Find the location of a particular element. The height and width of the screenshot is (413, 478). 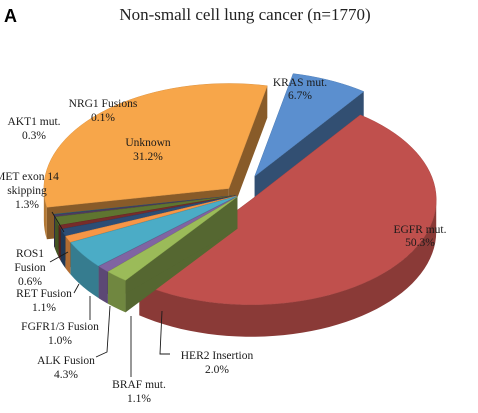

slice-label-braf-mut: BRAF mut. 1.1% is located at coordinates (139, 360).